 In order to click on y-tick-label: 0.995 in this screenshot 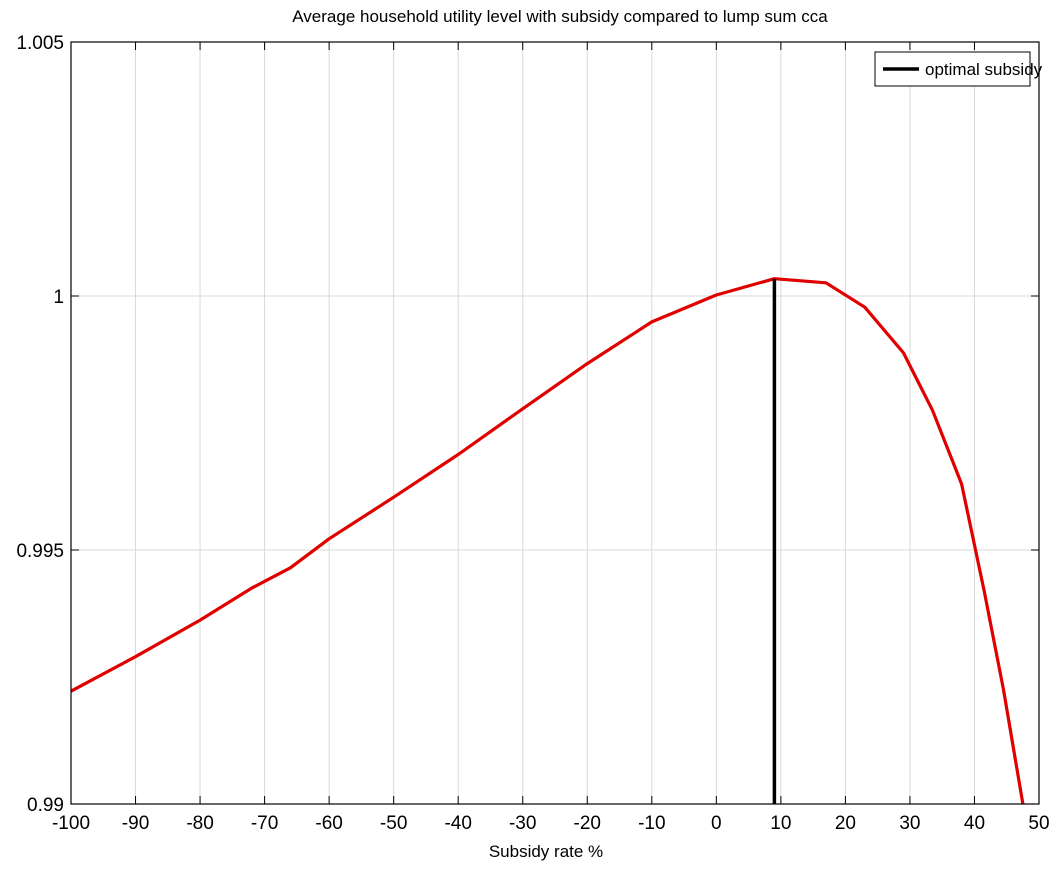, I will do `click(40, 551)`.